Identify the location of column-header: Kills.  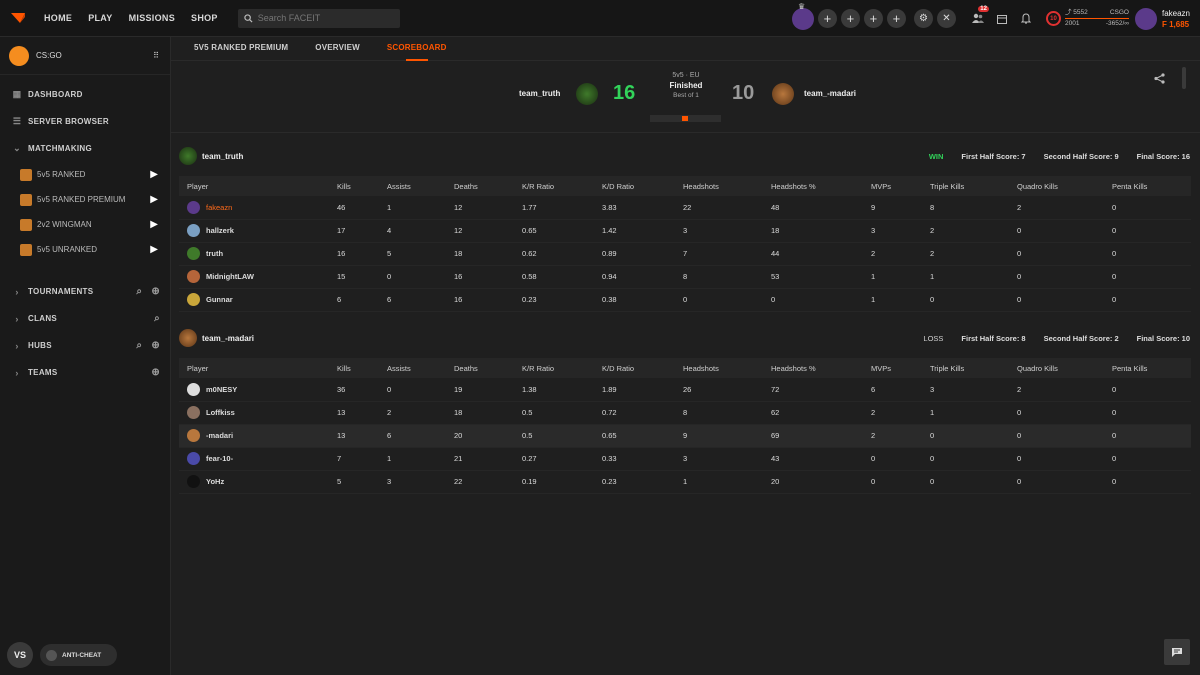
(344, 186).